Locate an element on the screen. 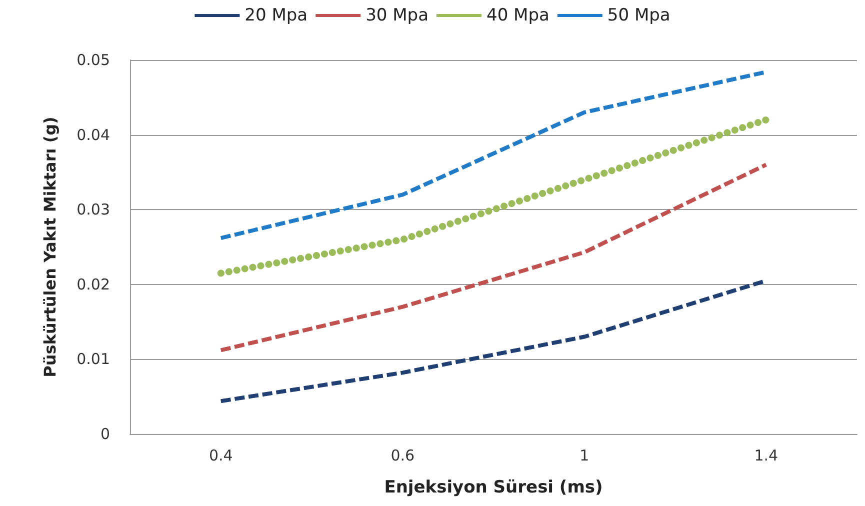 This screenshot has height=506, width=865. legend-label: 20 Mpa is located at coordinates (276, 16).